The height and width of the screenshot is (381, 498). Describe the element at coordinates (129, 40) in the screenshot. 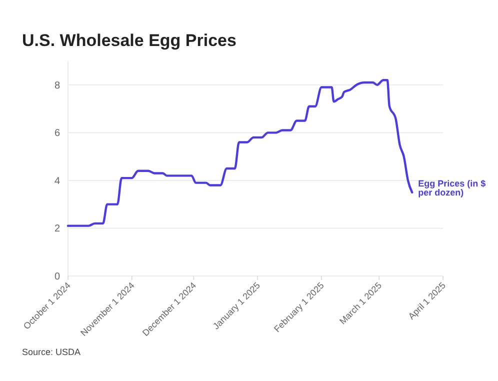

I see `chart-title: U.S. Wholesale Egg Prices` at that location.